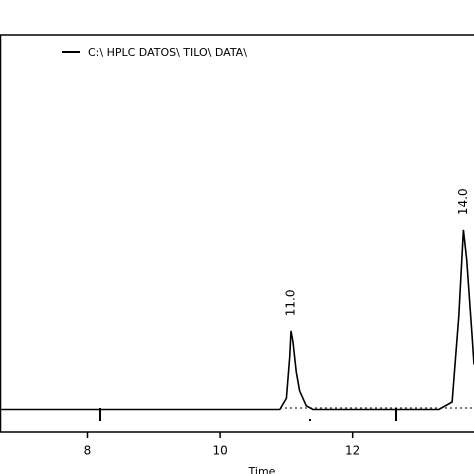  Describe the element at coordinates (352, 451) in the screenshot. I see `x-tick-label: 12` at that location.